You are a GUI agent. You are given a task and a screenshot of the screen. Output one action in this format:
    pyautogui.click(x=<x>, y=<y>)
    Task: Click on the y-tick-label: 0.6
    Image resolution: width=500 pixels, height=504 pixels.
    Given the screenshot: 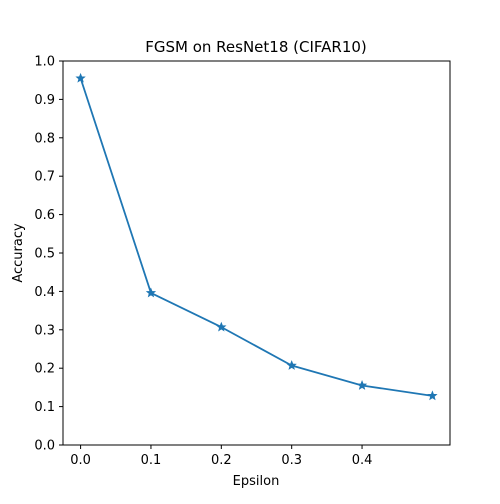 What is the action you would take?
    pyautogui.click(x=44, y=215)
    